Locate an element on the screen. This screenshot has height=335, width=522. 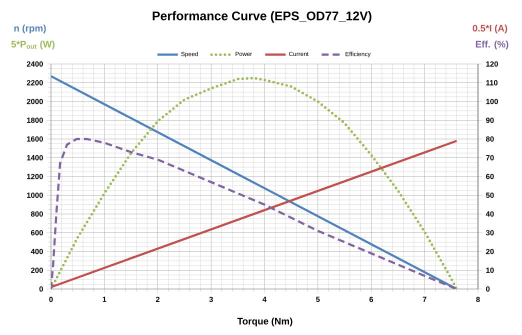
text: 5*P$_{out}$ (W) is located at coordinates (32, 45).